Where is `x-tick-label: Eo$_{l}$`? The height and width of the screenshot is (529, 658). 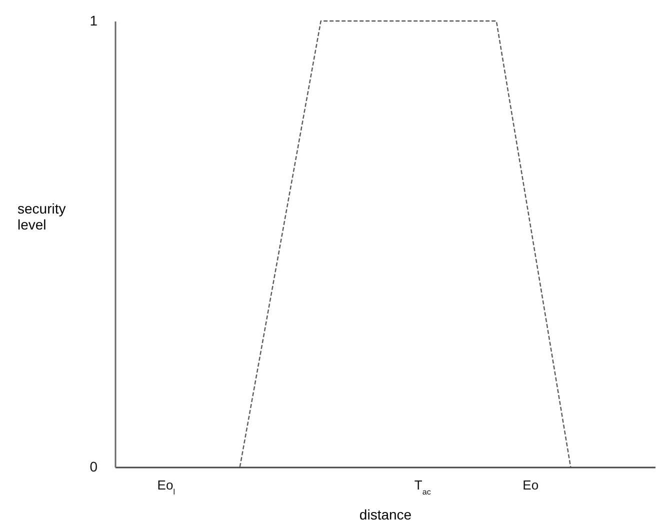 x-tick-label: Eo$_{l}$ is located at coordinates (166, 487).